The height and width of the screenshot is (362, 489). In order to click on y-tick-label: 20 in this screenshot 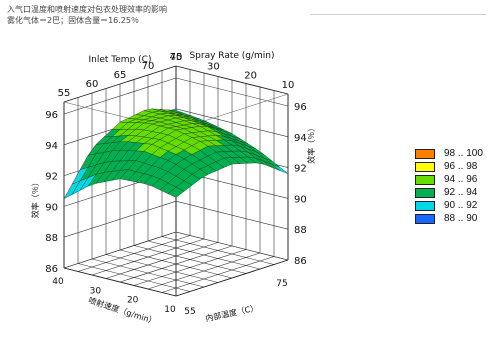, I will do `click(250, 76)`.